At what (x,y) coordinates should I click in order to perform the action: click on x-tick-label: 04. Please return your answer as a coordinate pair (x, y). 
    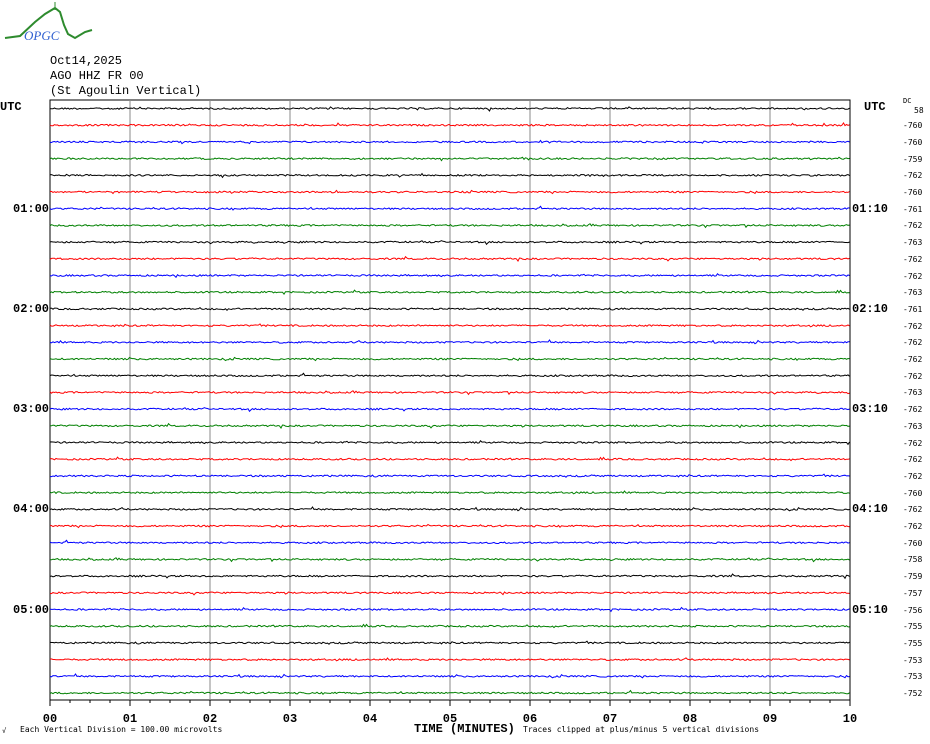
    Looking at the image, I should click on (370, 719).